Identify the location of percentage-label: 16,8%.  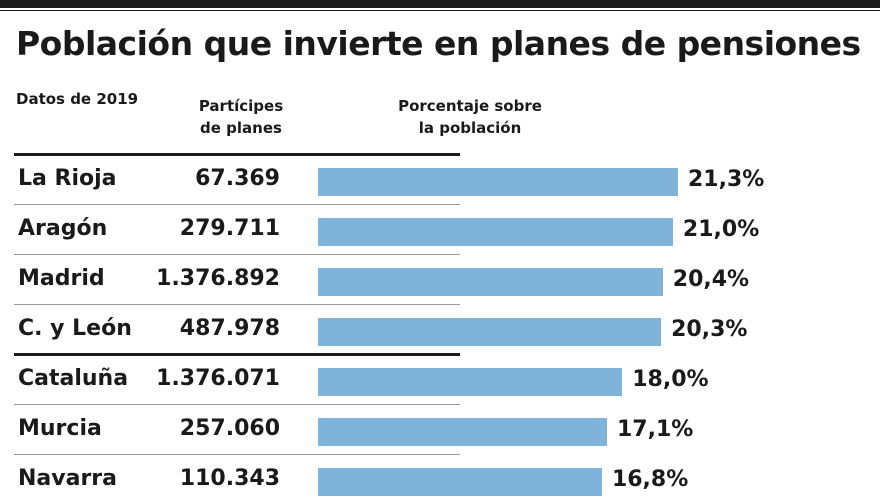
(650, 479).